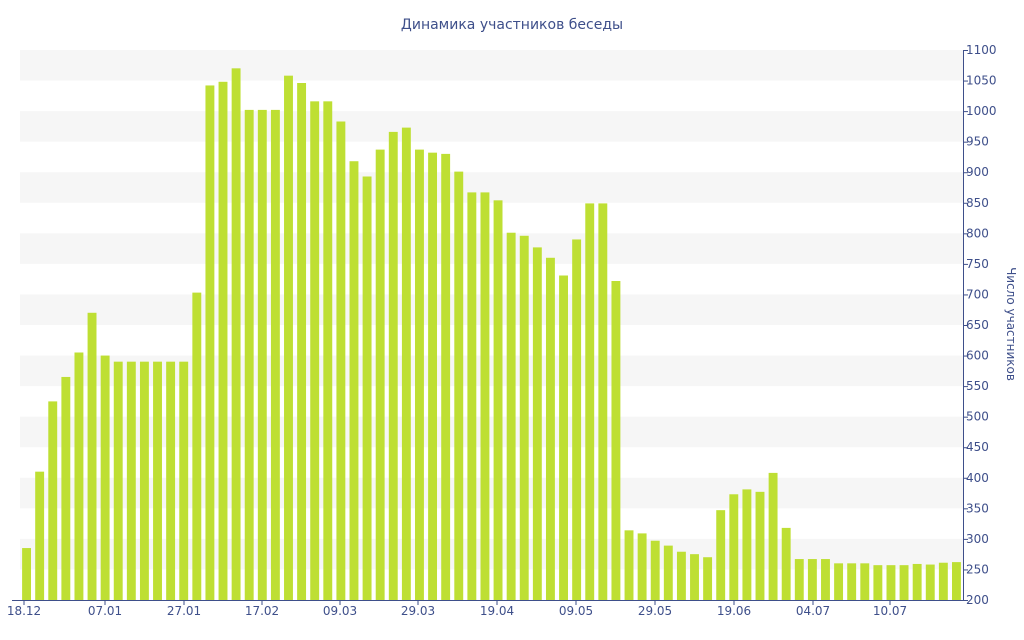 The height and width of the screenshot is (640, 1024). What do you see at coordinates (977, 142) in the screenshot?
I see `y-tick-label: 950` at bounding box center [977, 142].